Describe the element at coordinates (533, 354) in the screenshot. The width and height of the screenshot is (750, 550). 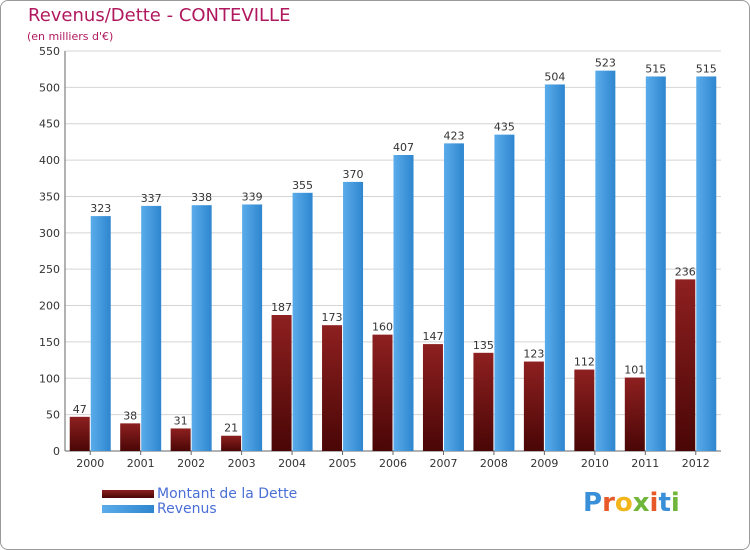
I see `value-label-dette: 123` at that location.